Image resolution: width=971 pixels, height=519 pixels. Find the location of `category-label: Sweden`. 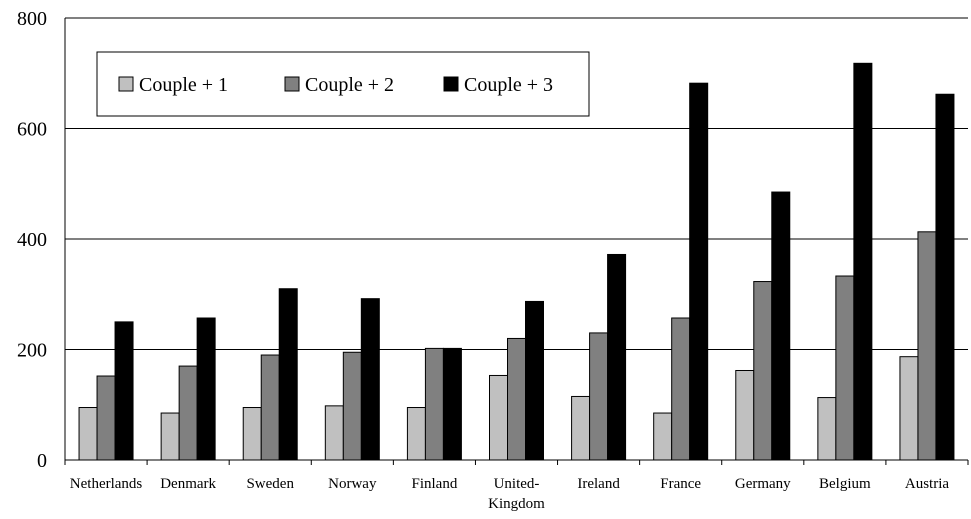

category-label: Sweden is located at coordinates (270, 484).